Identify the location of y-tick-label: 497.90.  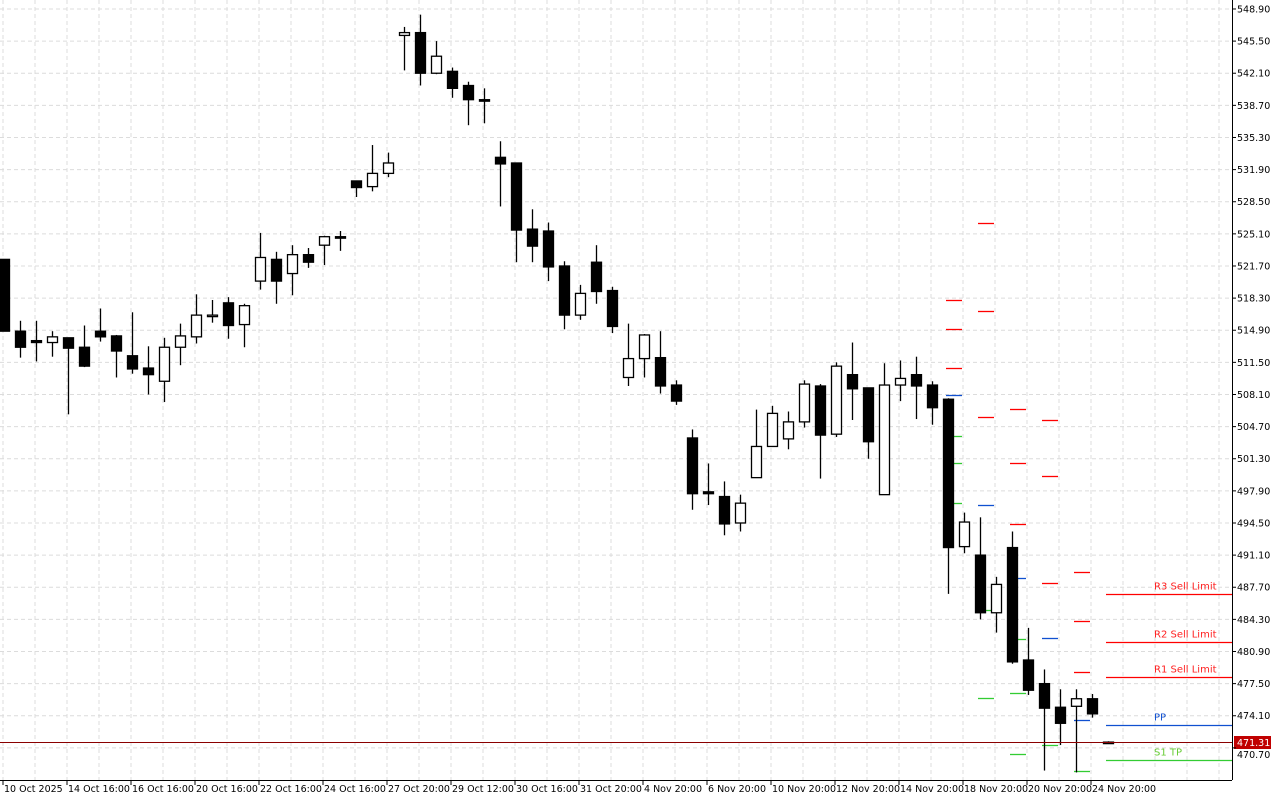
(1253, 491).